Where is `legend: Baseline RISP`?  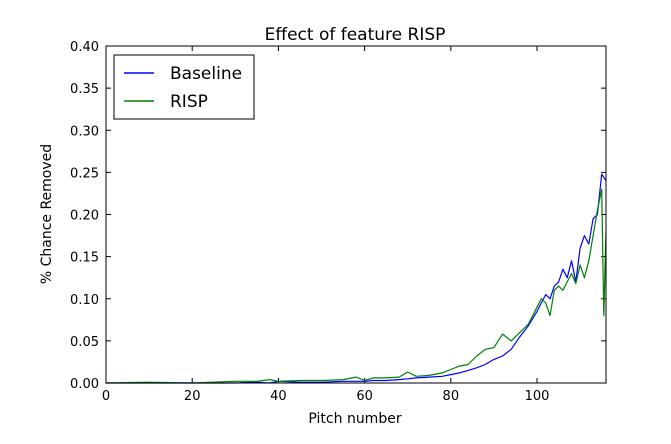
legend: Baseline RISP is located at coordinates (184, 87).